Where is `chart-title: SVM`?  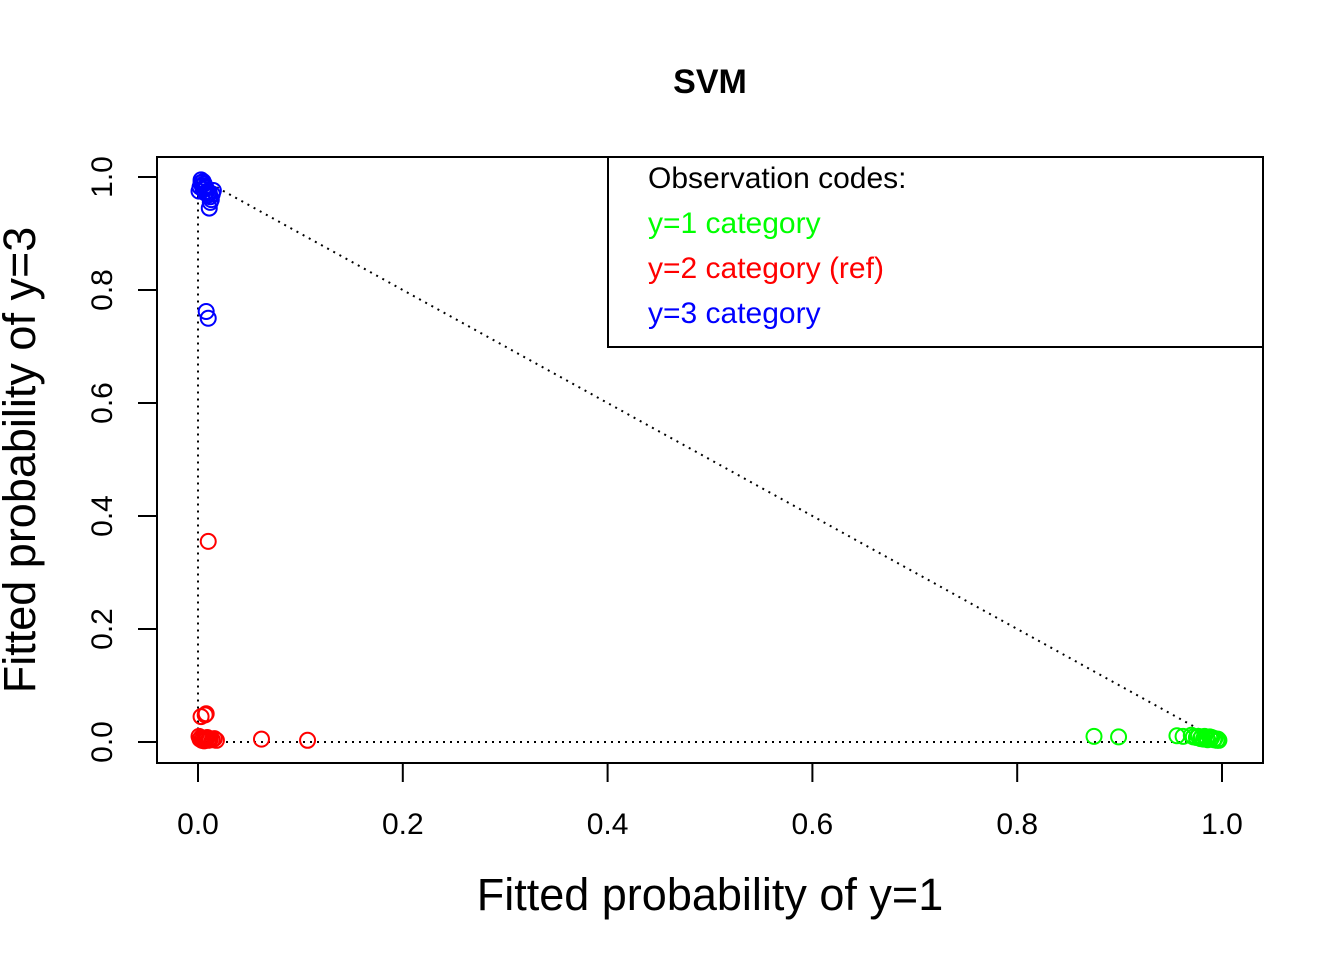 chart-title: SVM is located at coordinates (710, 82).